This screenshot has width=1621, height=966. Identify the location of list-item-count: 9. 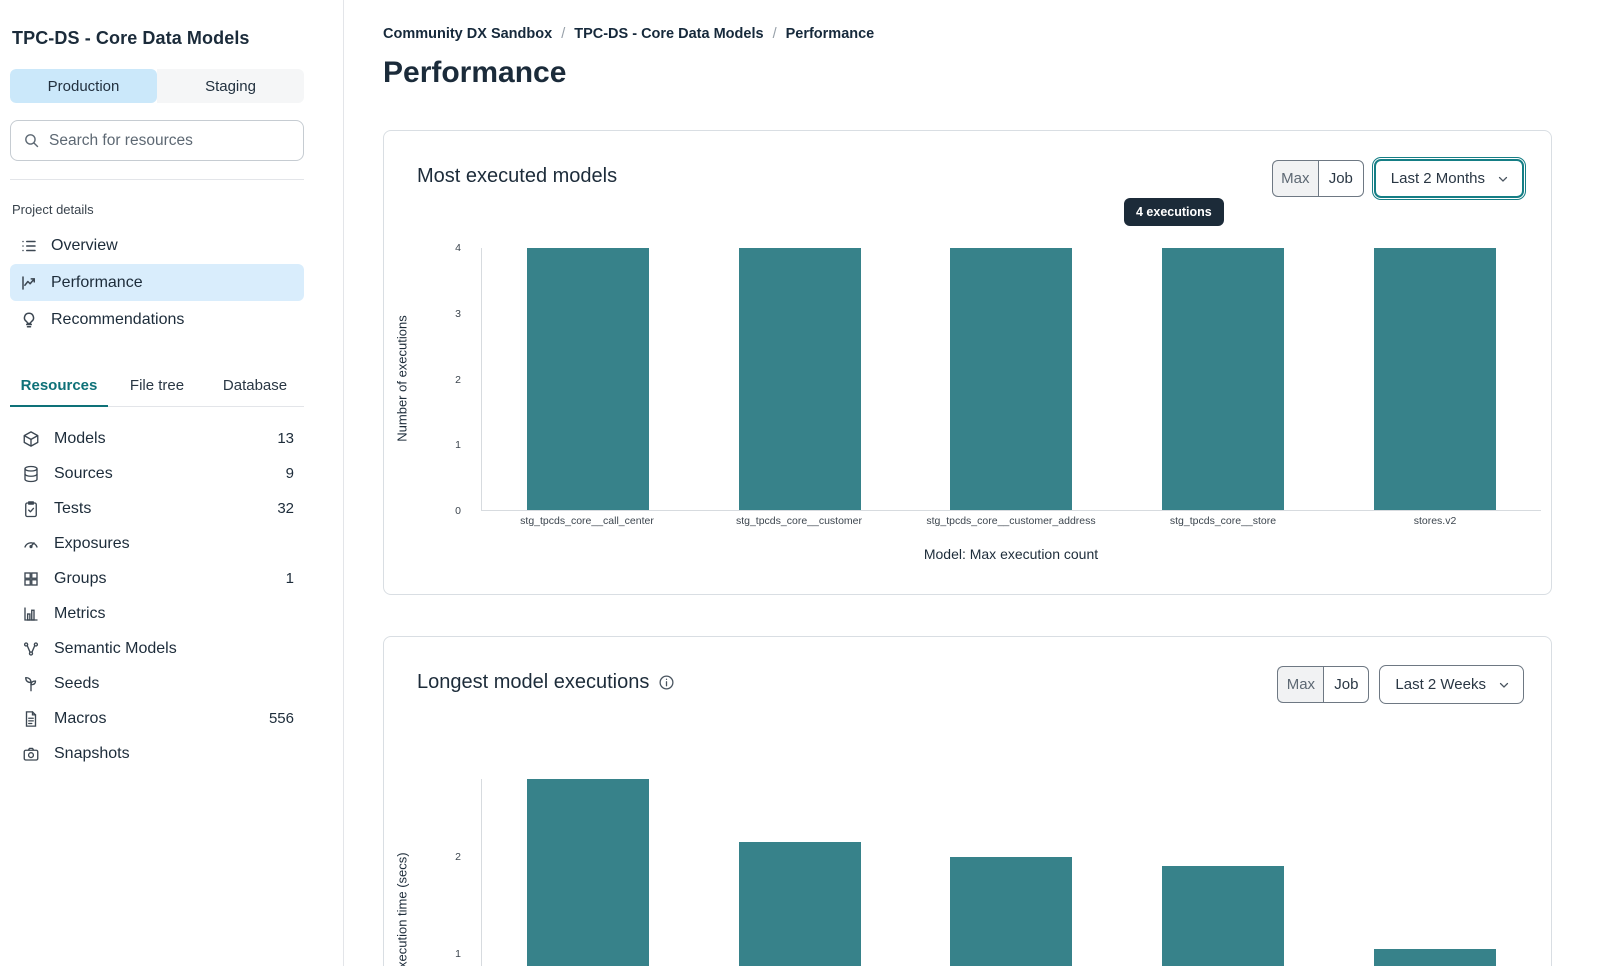
(289, 473).